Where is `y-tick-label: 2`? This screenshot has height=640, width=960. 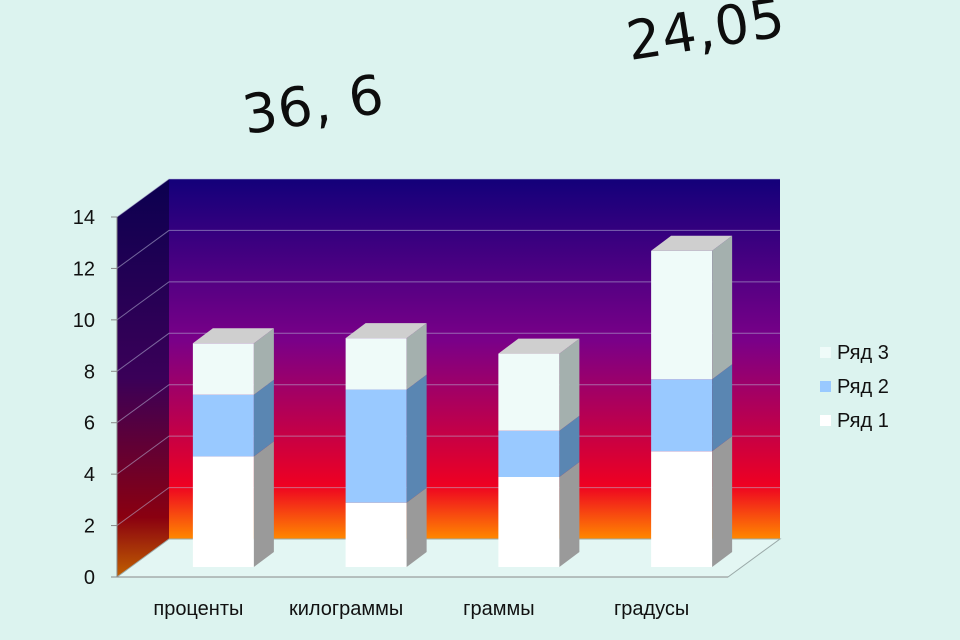
y-tick-label: 2 is located at coordinates (89, 527).